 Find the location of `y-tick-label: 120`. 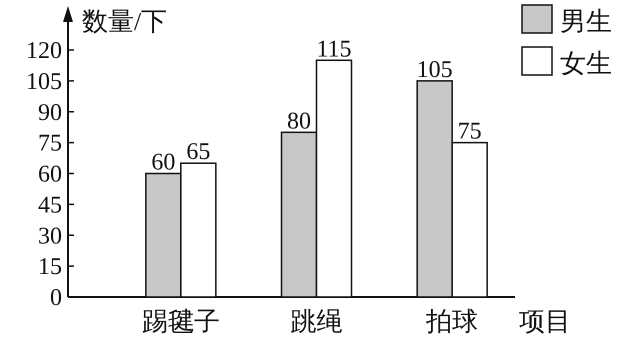

y-tick-label: 120 is located at coordinates (44, 51).